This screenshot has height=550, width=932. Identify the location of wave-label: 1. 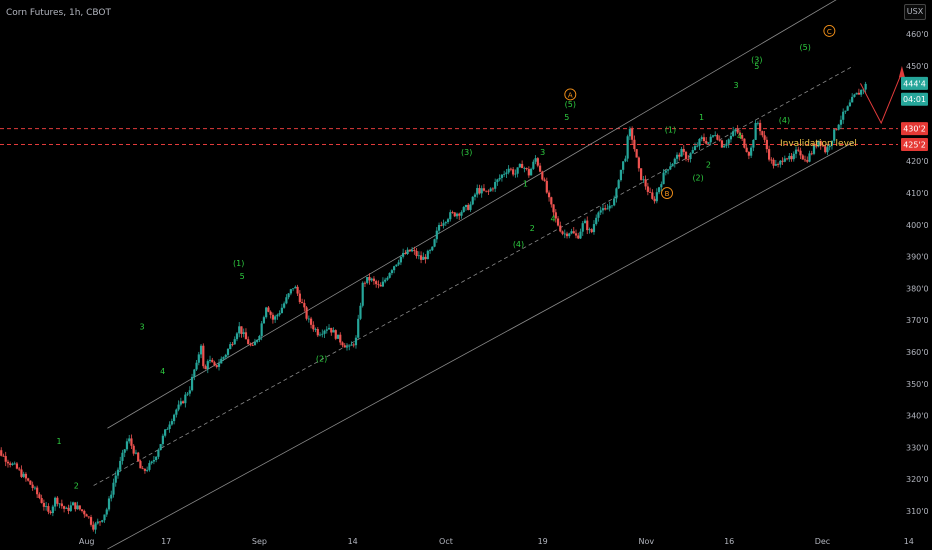
(59, 441).